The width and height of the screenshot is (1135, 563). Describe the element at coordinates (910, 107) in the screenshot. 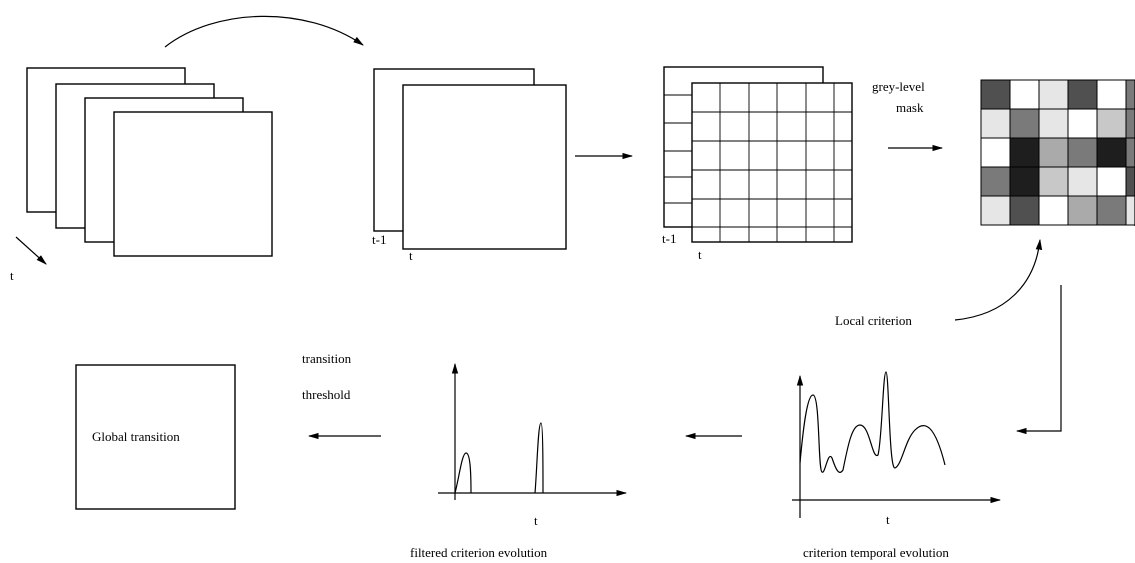

I see `mask-label-line2: mask` at that location.